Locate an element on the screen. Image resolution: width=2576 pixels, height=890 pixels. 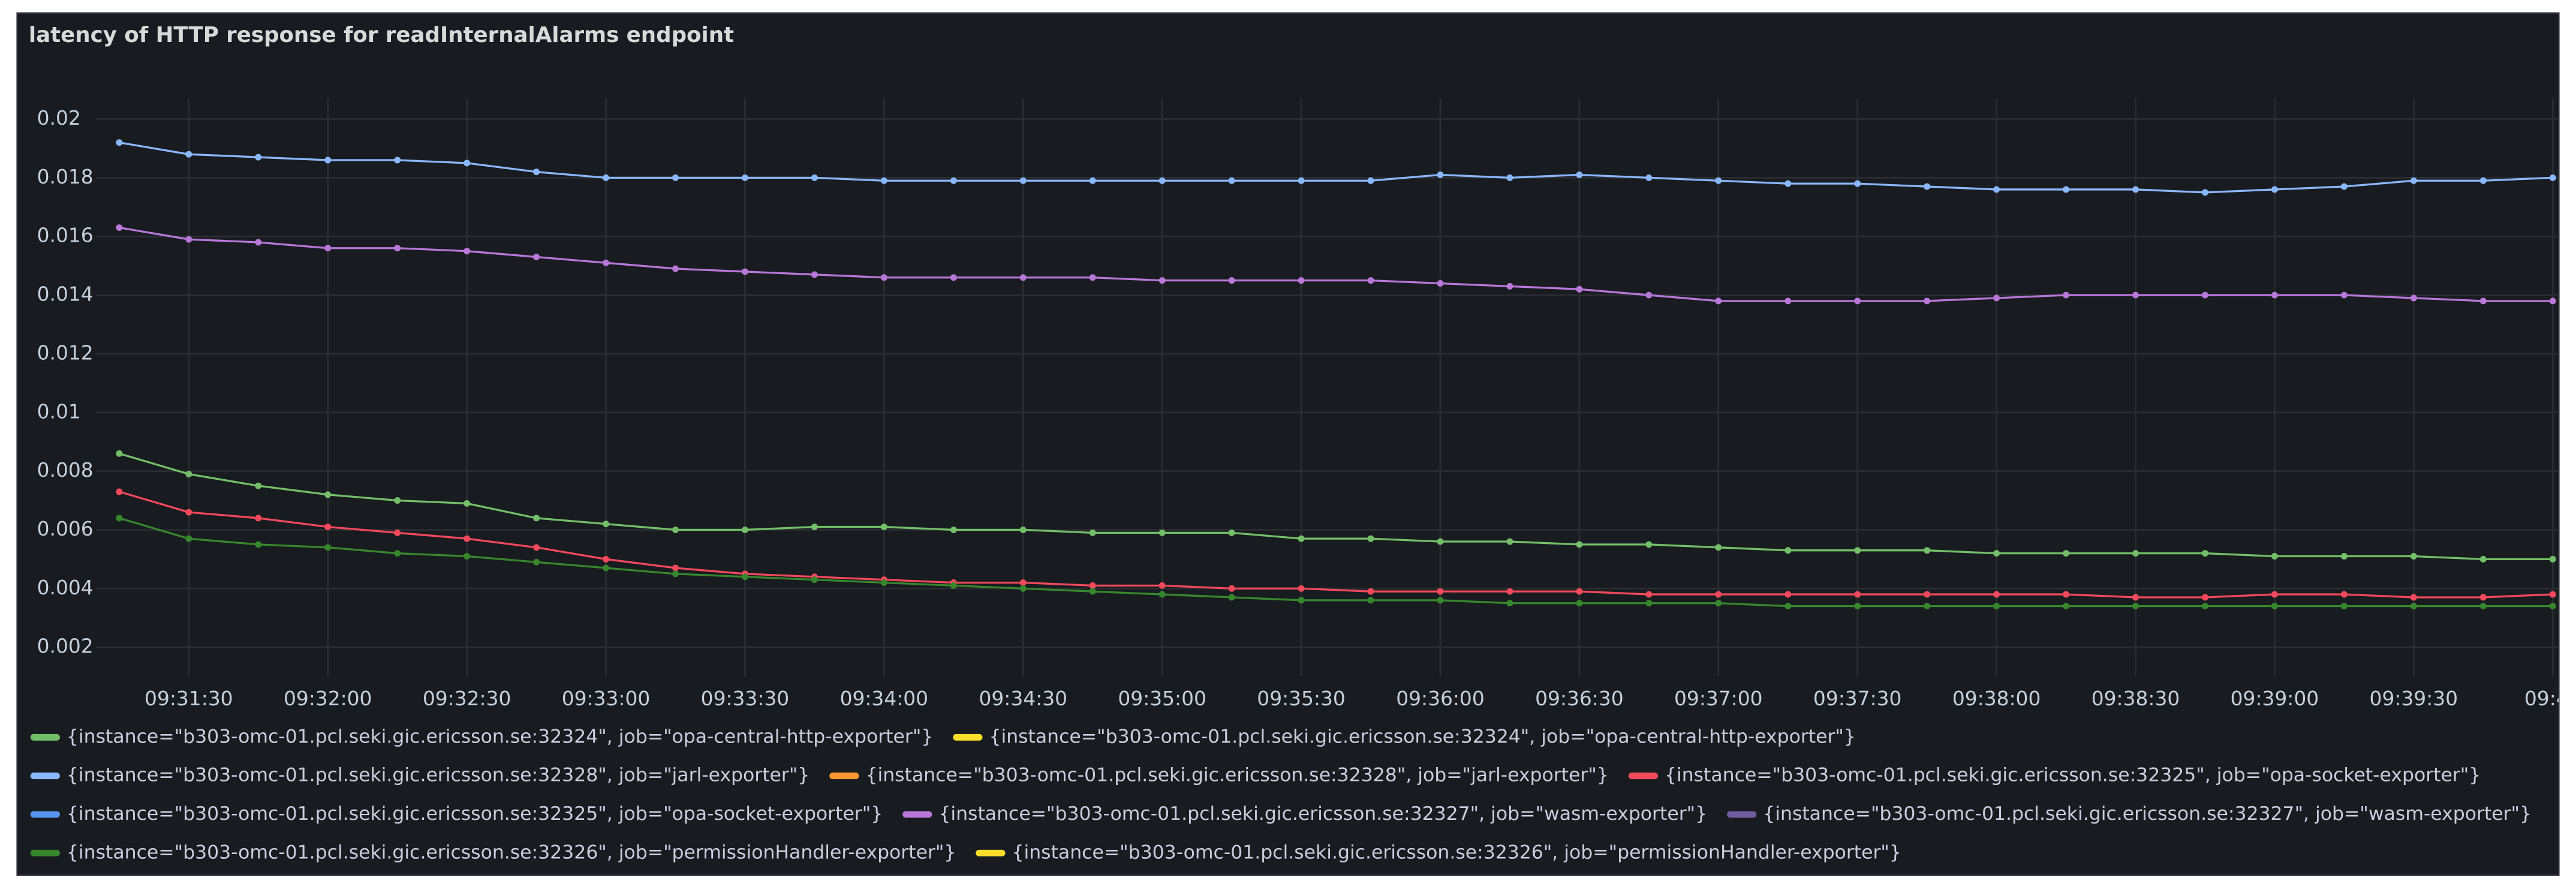
x-tick-label: 09:36:00 is located at coordinates (1440, 698).